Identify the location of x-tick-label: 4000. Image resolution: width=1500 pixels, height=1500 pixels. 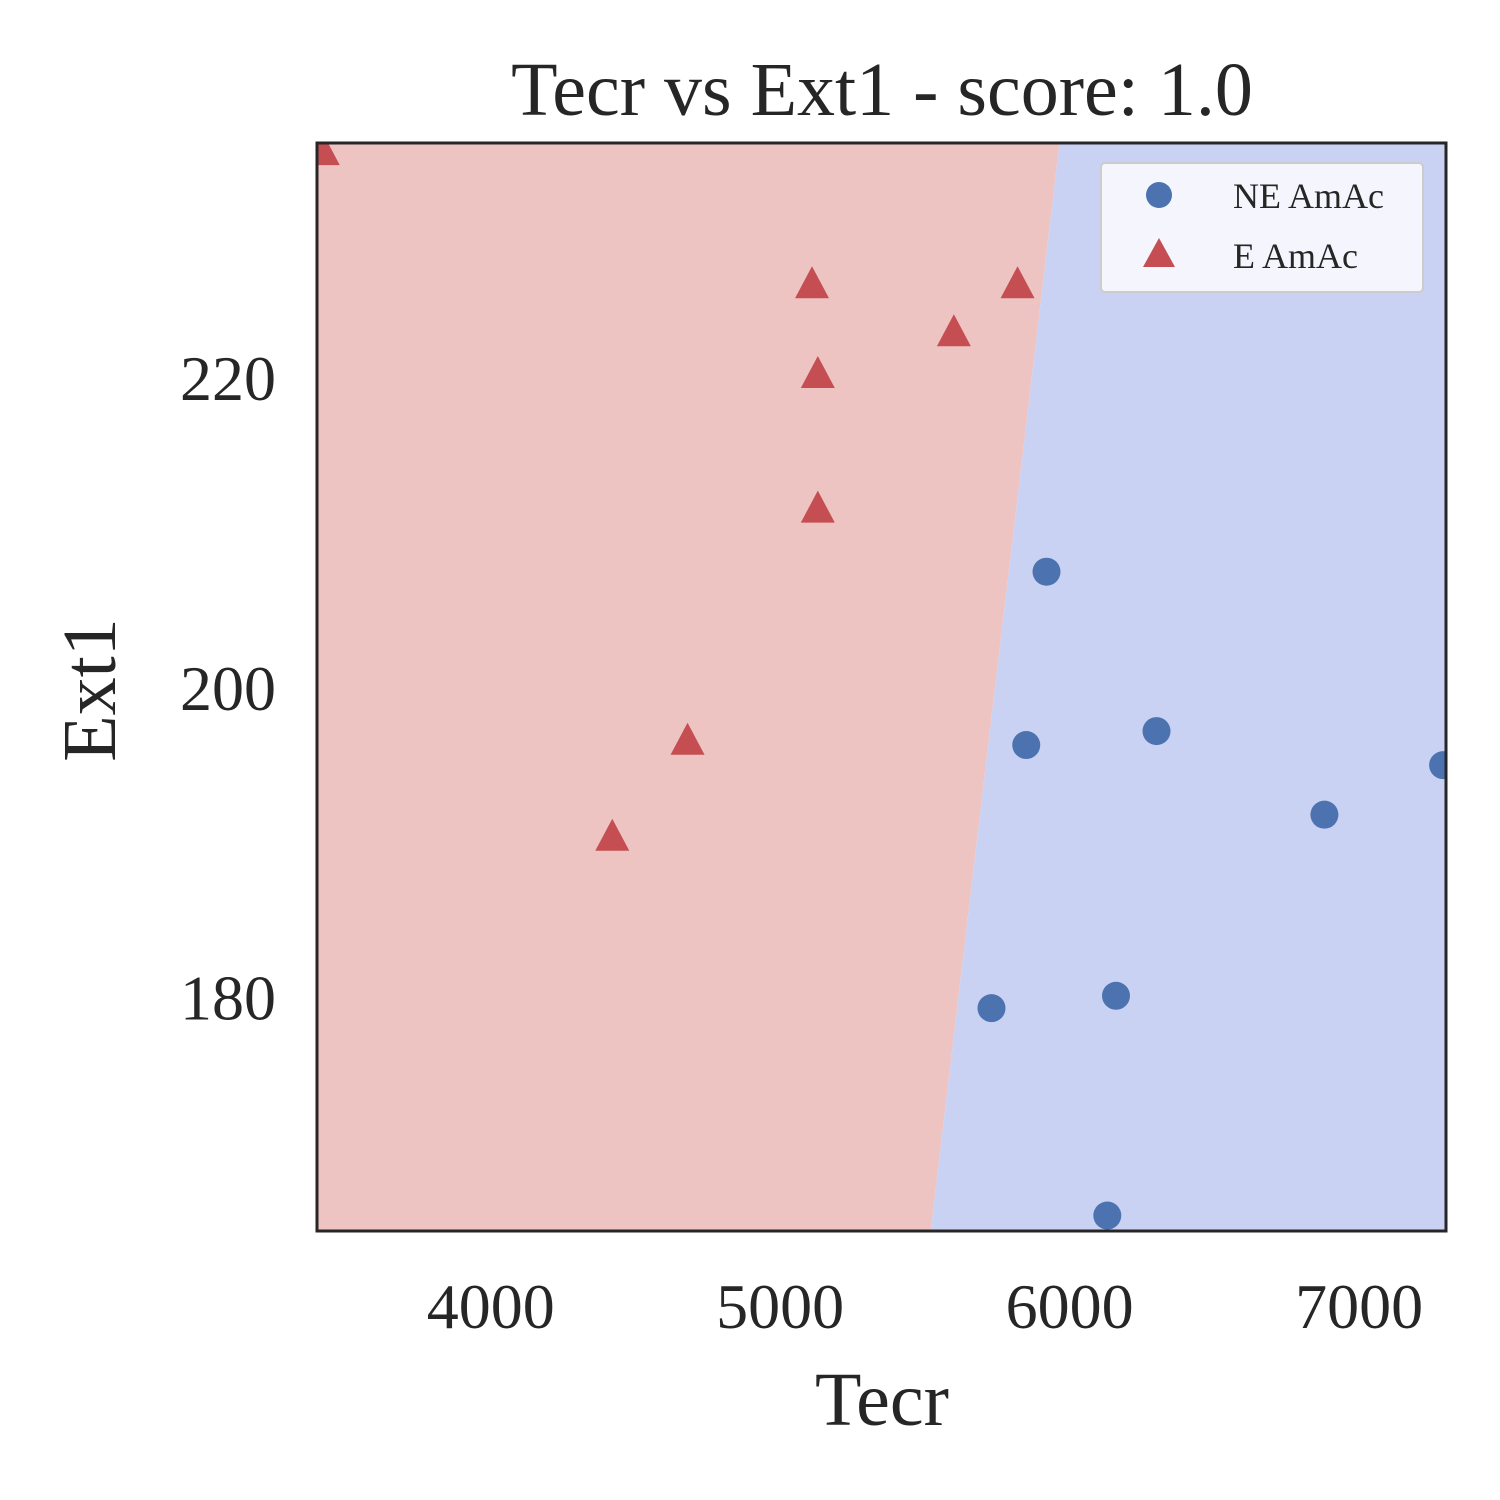
(491, 1306).